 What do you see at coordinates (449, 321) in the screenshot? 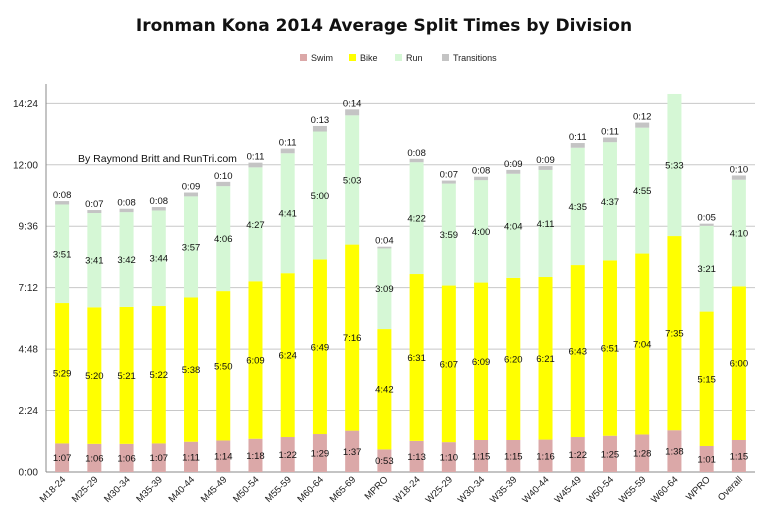
I see `bar-group: 1:10 6:07 3:59 0:07` at bounding box center [449, 321].